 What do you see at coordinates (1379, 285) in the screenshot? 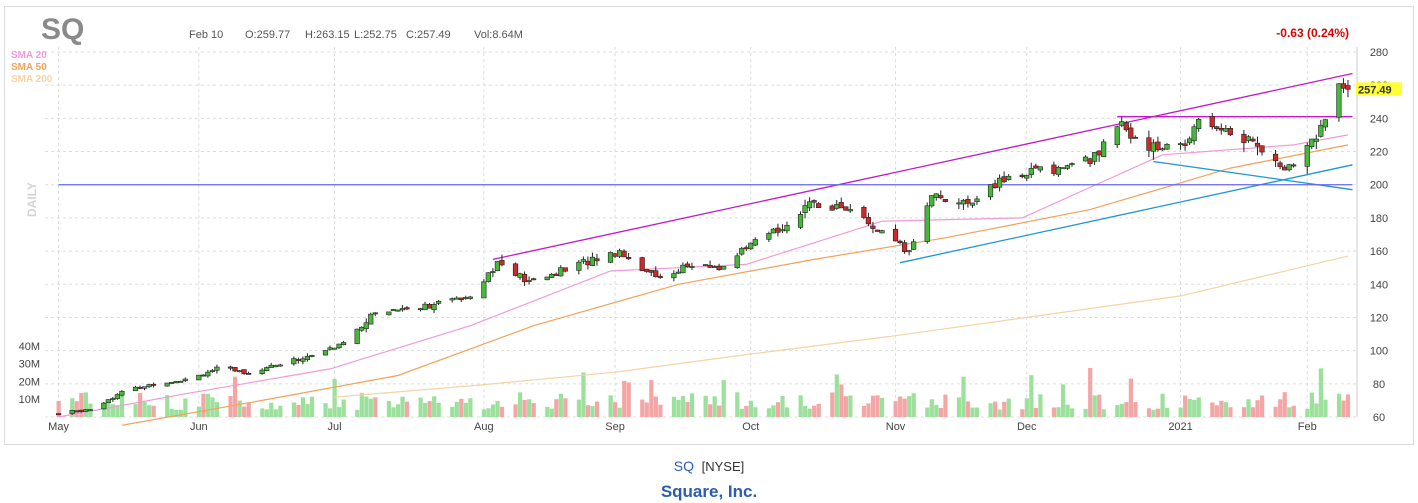
I see `y-tick-label: 140` at bounding box center [1379, 285].